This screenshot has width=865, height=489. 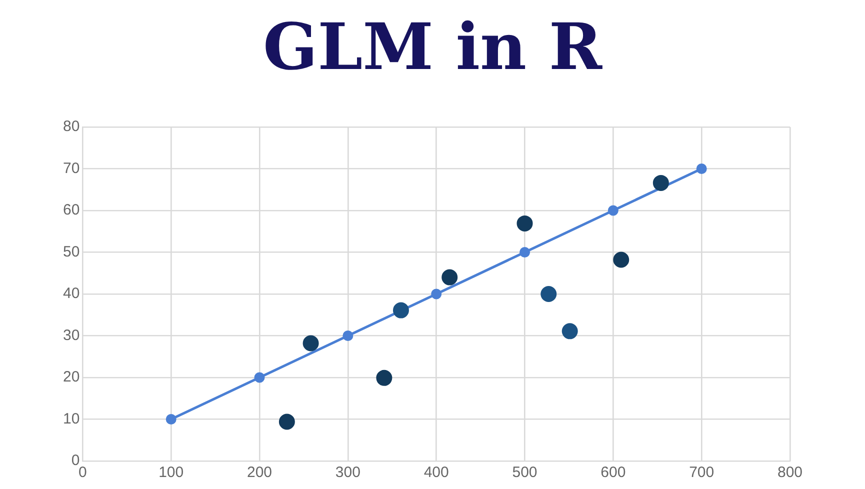 I want to click on x-tick-label: 400, so click(x=436, y=473).